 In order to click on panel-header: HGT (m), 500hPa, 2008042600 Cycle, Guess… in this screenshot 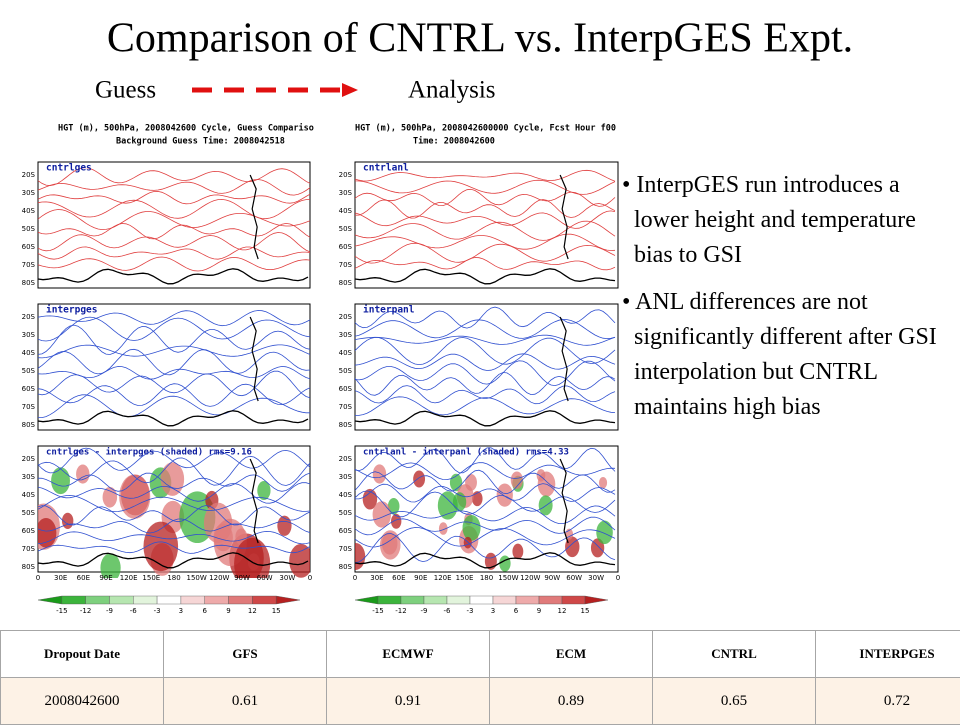, I will do `click(186, 128)`.